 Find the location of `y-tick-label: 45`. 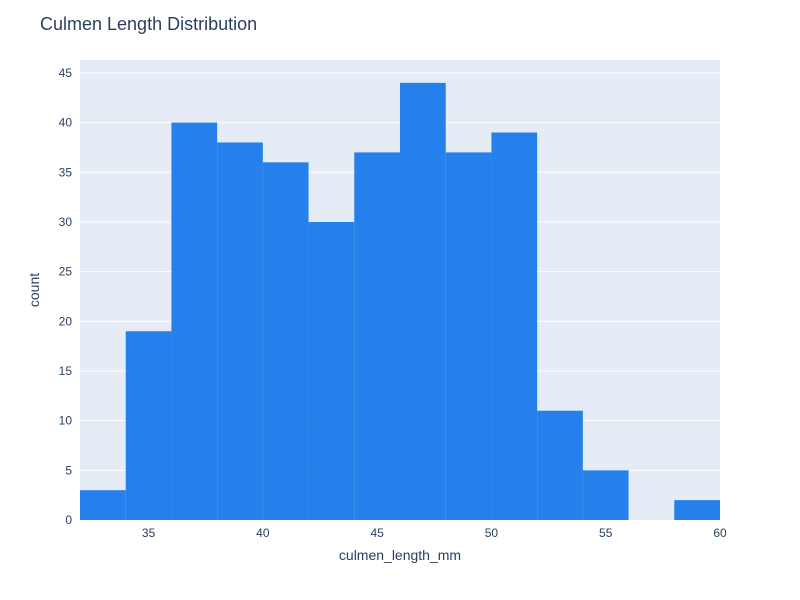

y-tick-label: 45 is located at coordinates (66, 73).